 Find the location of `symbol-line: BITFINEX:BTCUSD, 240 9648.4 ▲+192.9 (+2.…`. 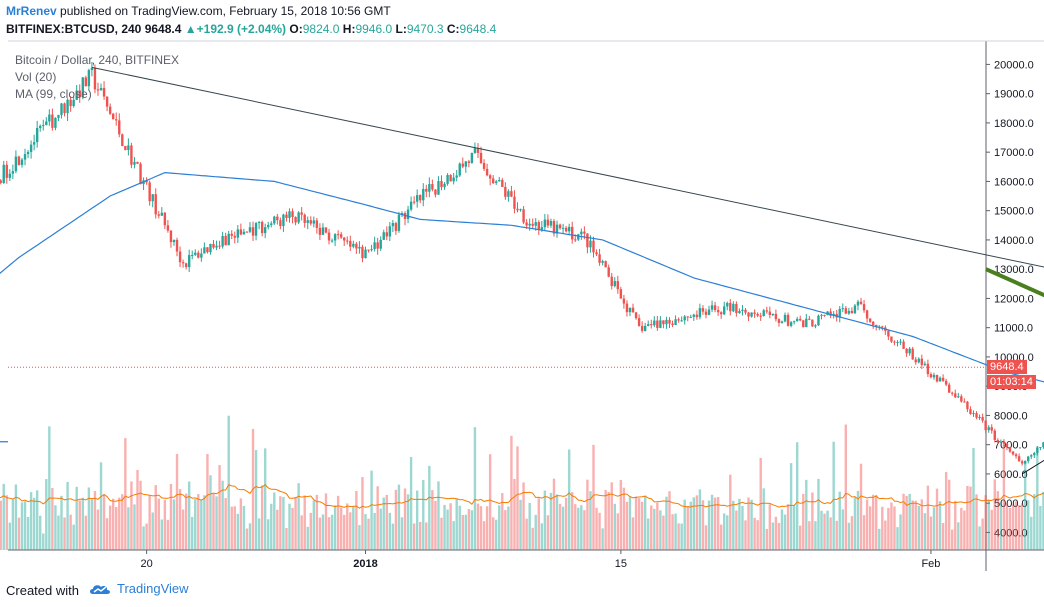

symbol-line: BITFINEX:BTCUSD, 240 9648.4 ▲+192.9 (+2.… is located at coordinates (251, 29).